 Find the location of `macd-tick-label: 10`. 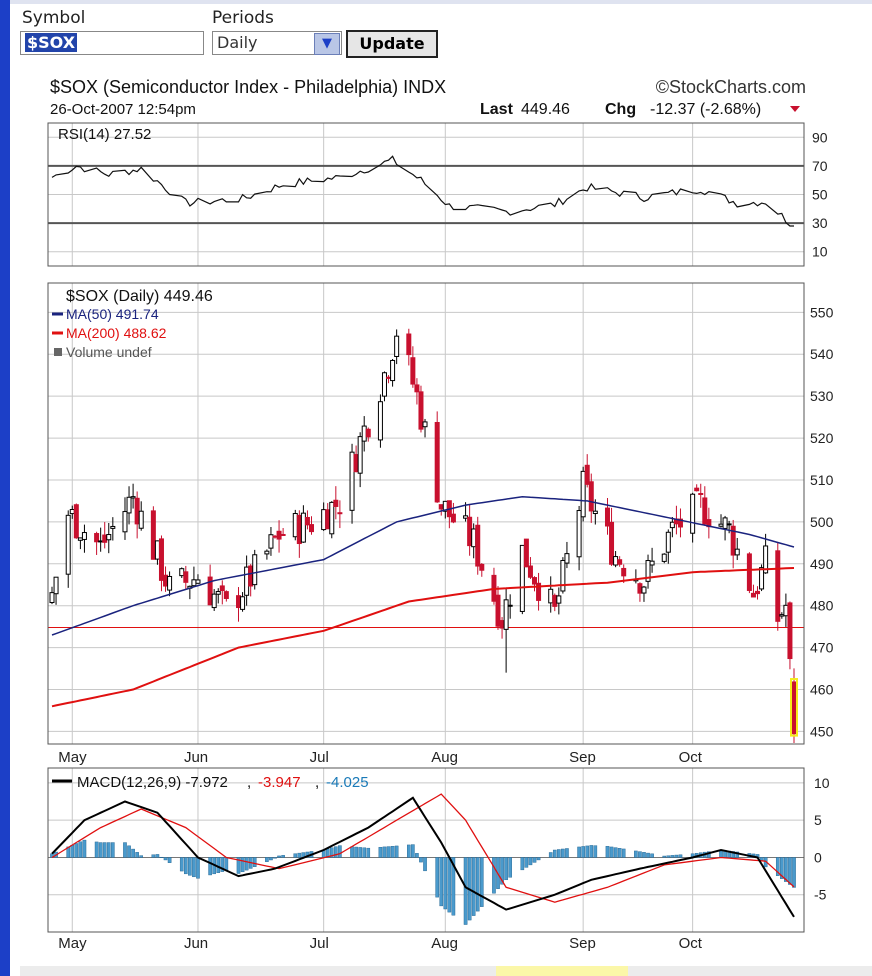

macd-tick-label: 10 is located at coordinates (822, 783).